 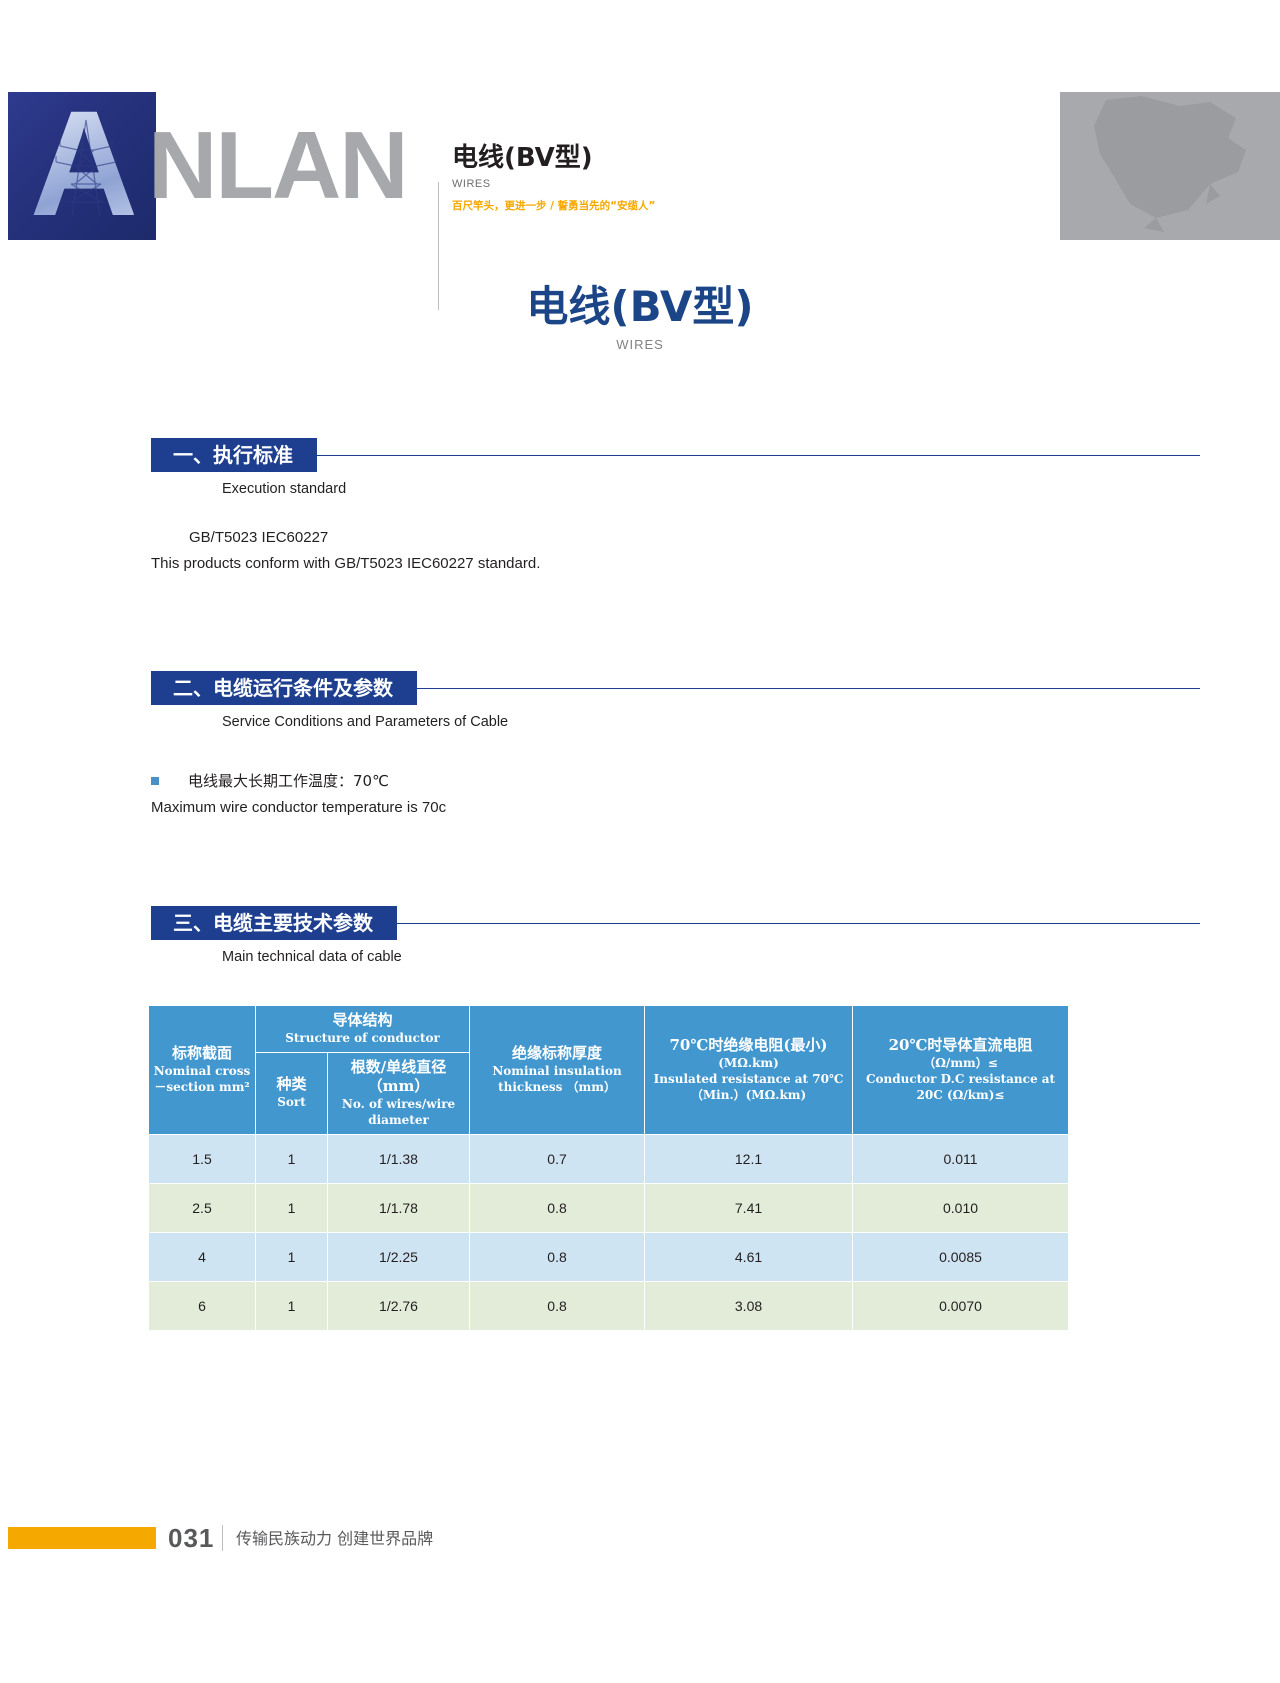 I want to click on th-structure-of-conductor: 导体结构 Structure of conductor, so click(x=362, y=1029).